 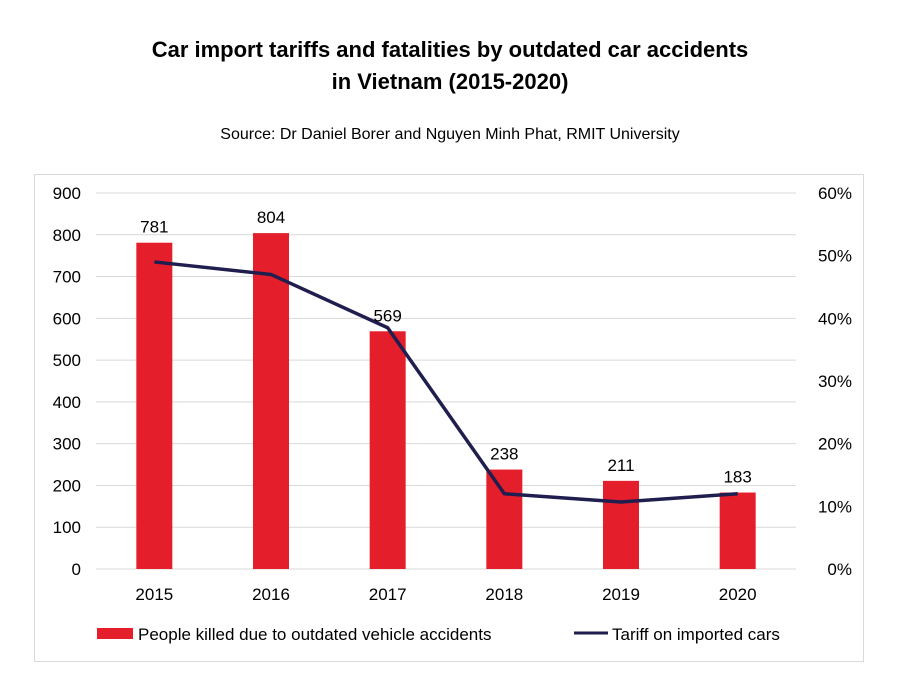 What do you see at coordinates (67, 381) in the screenshot?
I see `left-axis-ticks: 0 100 200 300 400 500 600 700 800 900` at bounding box center [67, 381].